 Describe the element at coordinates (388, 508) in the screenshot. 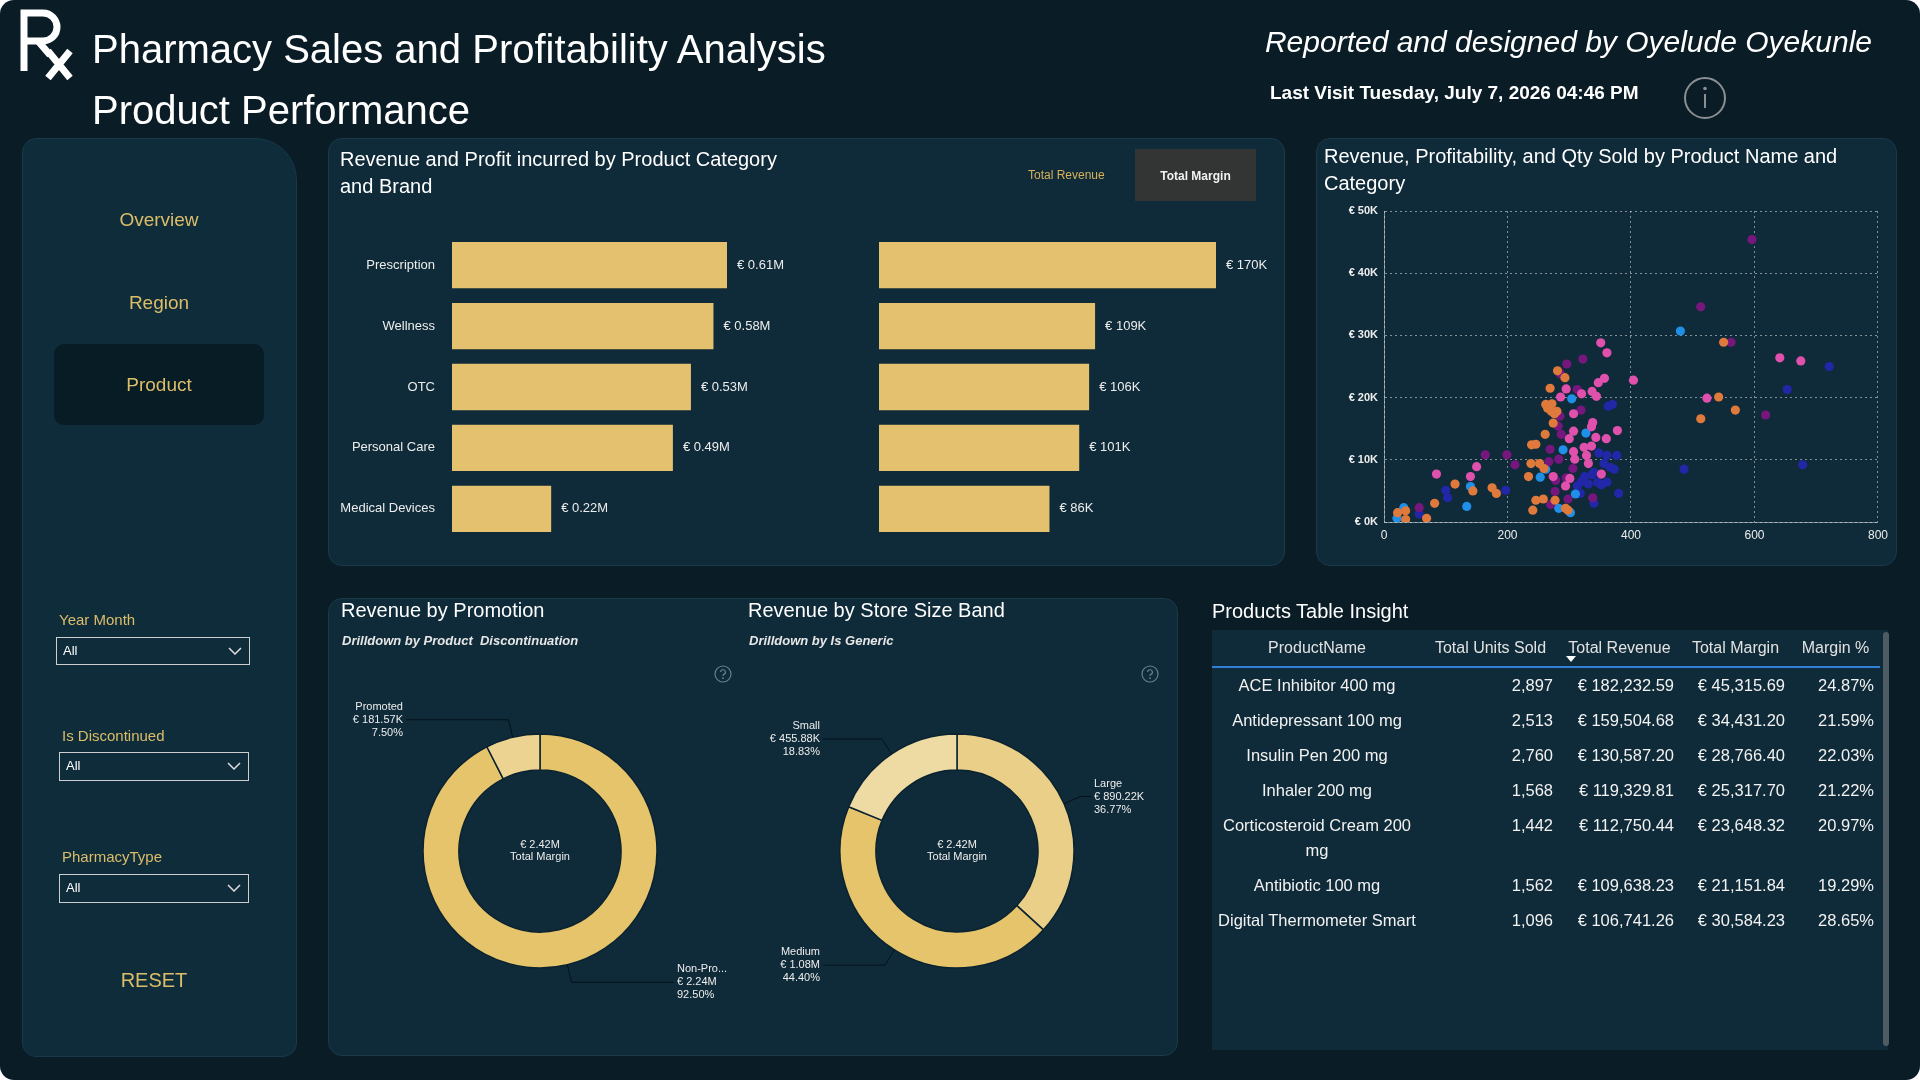

I see `y-tick-label: Medical Devices` at that location.